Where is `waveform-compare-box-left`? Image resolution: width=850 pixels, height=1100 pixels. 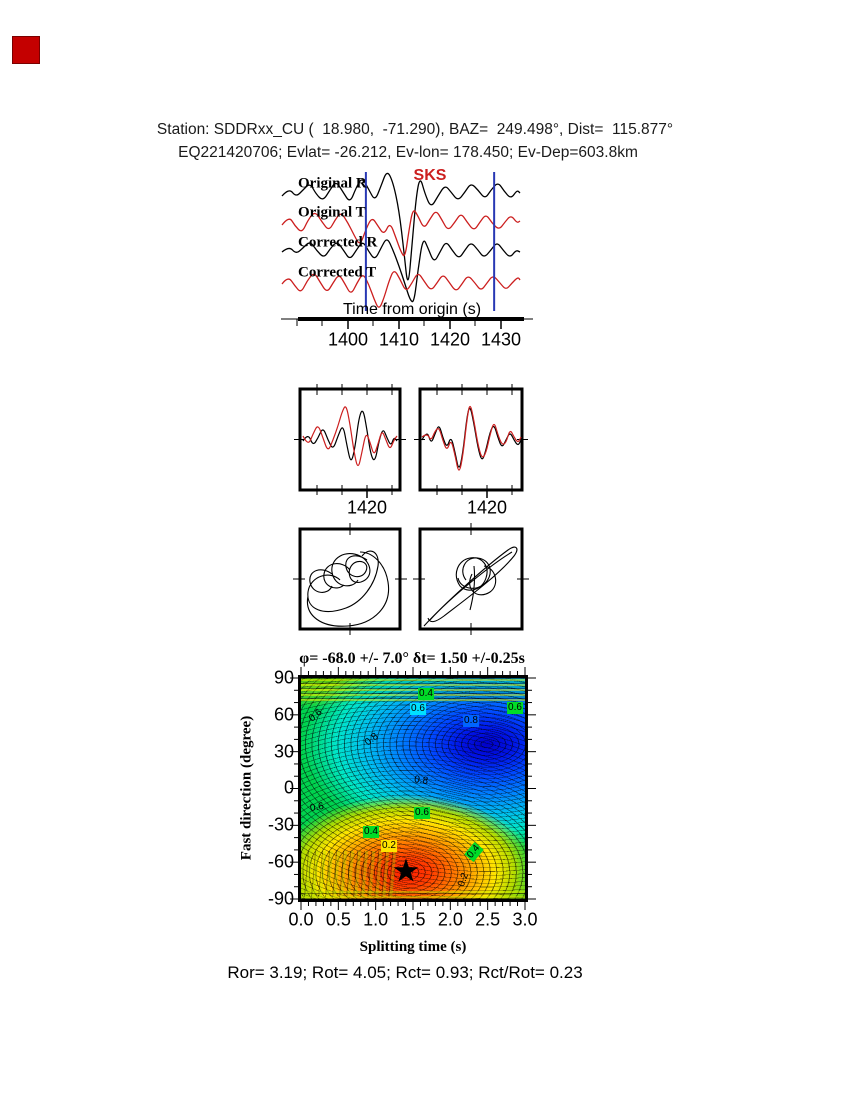 waveform-compare-box-left is located at coordinates (350, 439).